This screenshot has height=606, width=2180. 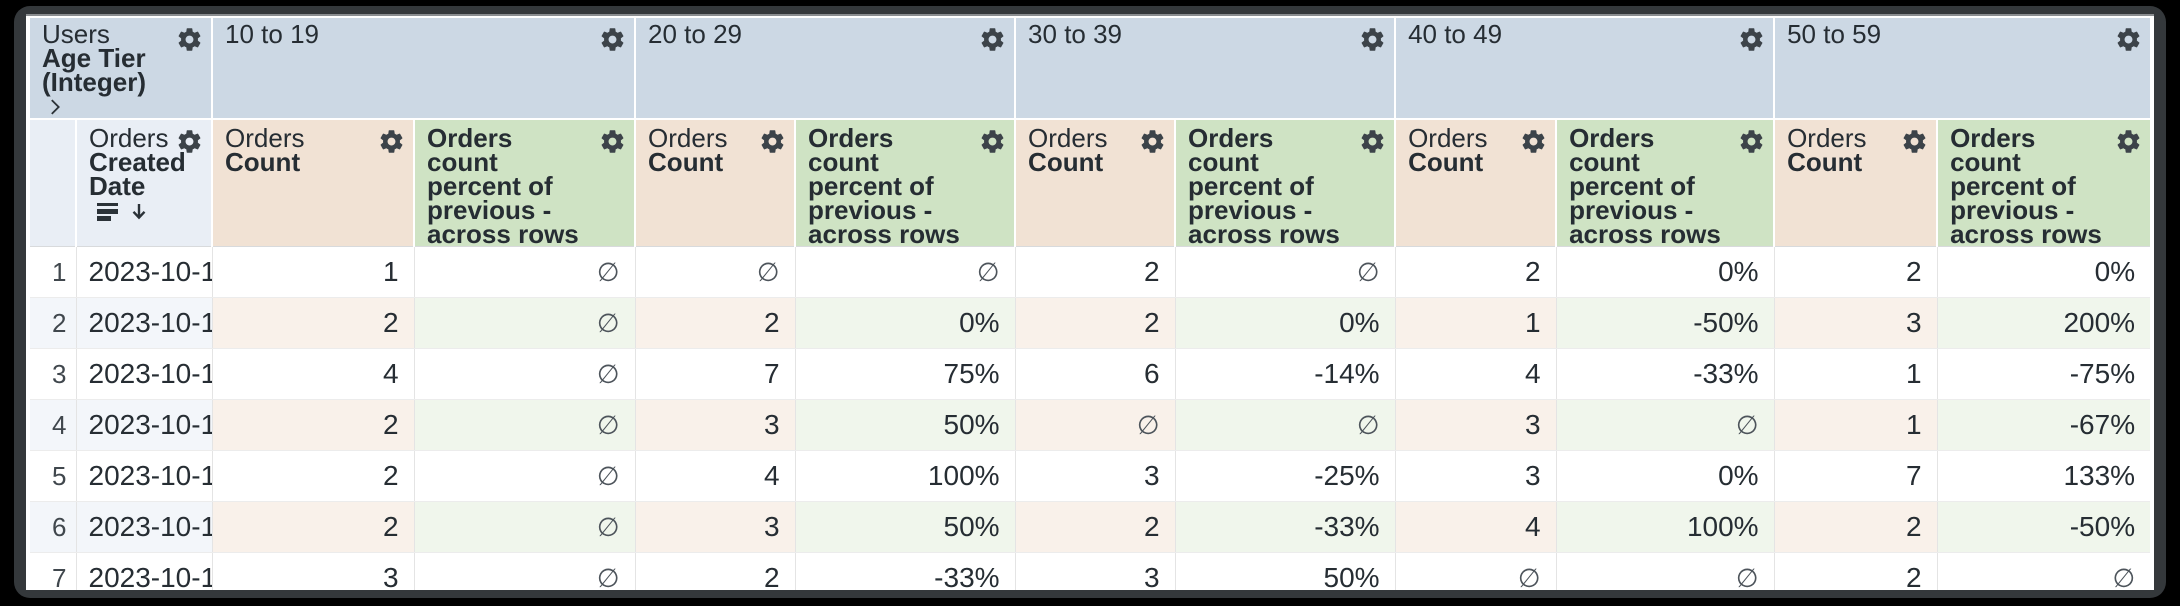 I want to click on pivot-value-header: 50 to 59, so click(x=1962, y=69).